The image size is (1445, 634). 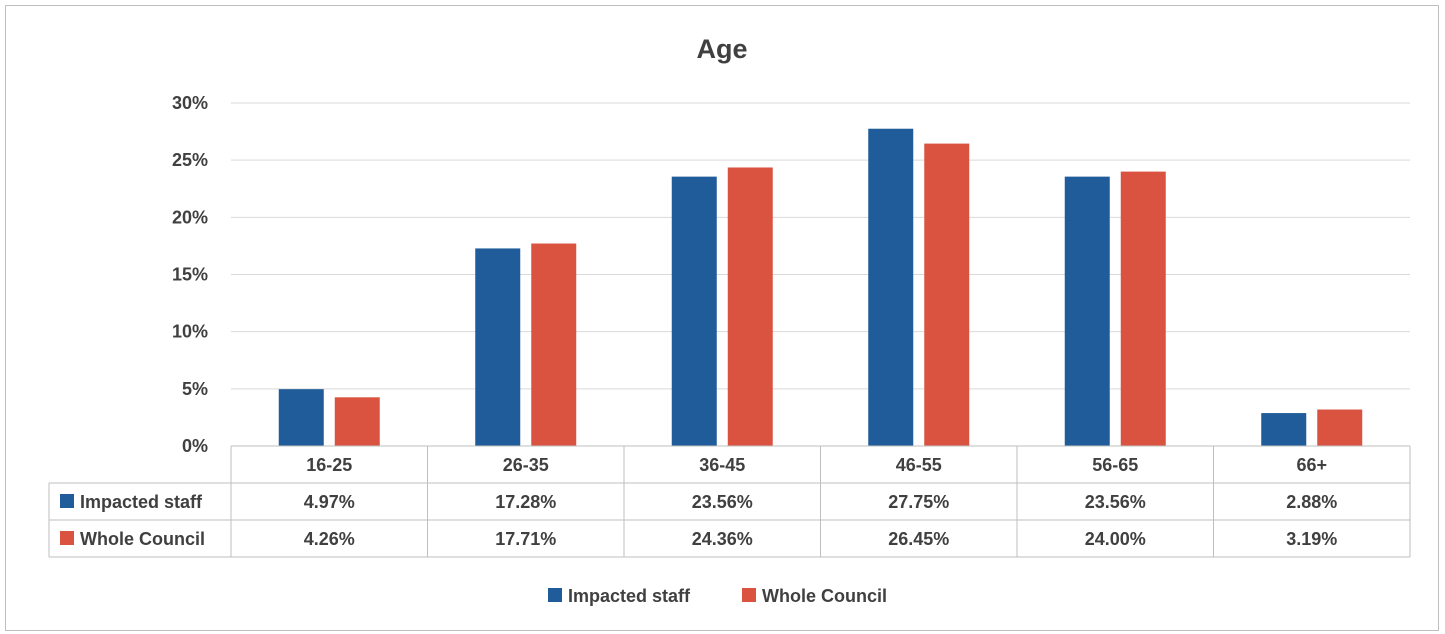 I want to click on table-cell-value: 3.19%, so click(x=1311, y=539).